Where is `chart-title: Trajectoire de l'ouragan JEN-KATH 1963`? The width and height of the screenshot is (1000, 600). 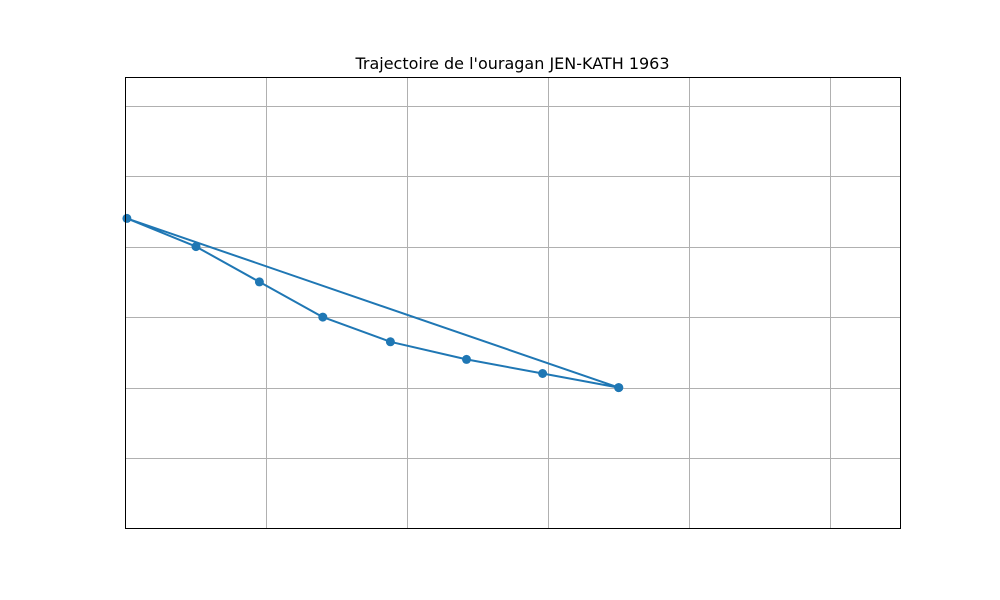 chart-title: Trajectoire de l'ouragan JEN-KATH 1963 is located at coordinates (511, 63).